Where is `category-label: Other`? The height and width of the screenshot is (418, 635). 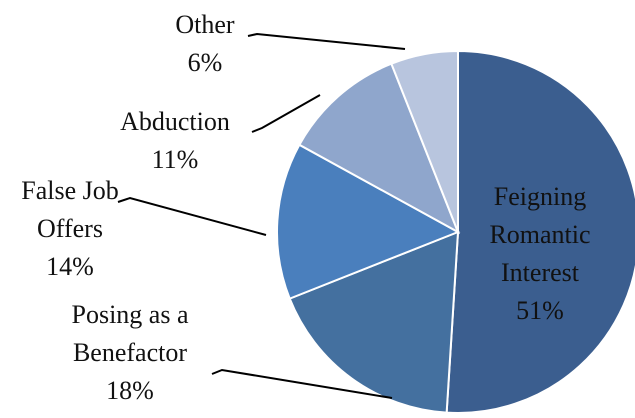 category-label: Other is located at coordinates (205, 24).